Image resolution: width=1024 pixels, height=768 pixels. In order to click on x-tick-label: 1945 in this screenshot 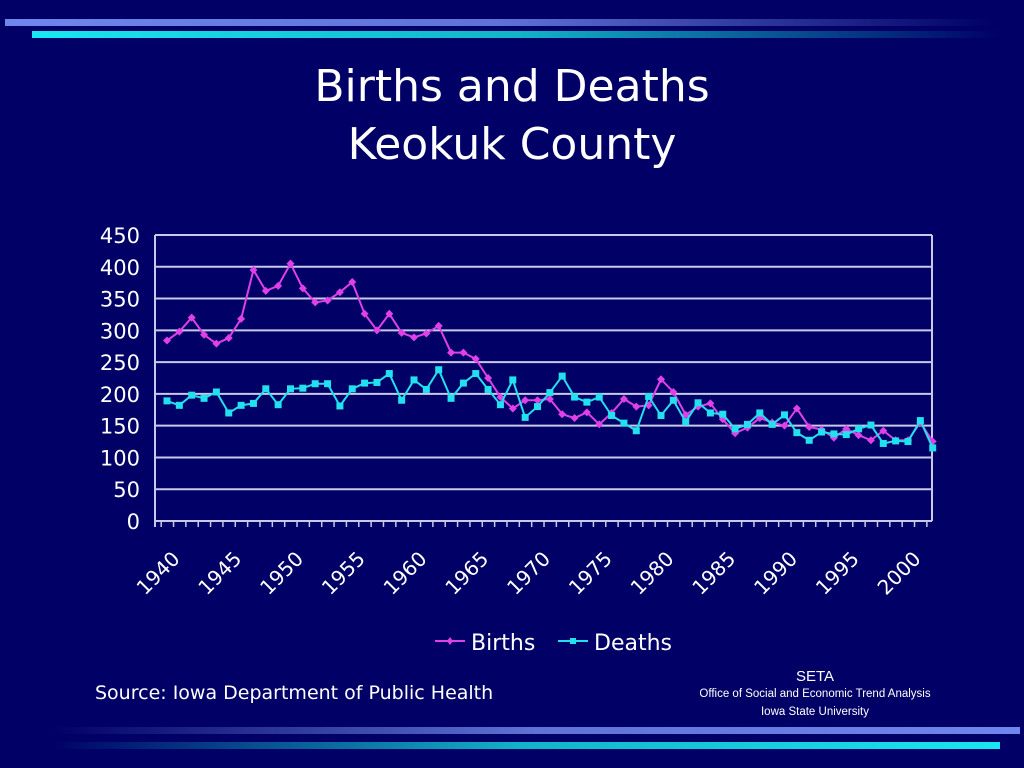, I will do `click(219, 573)`.